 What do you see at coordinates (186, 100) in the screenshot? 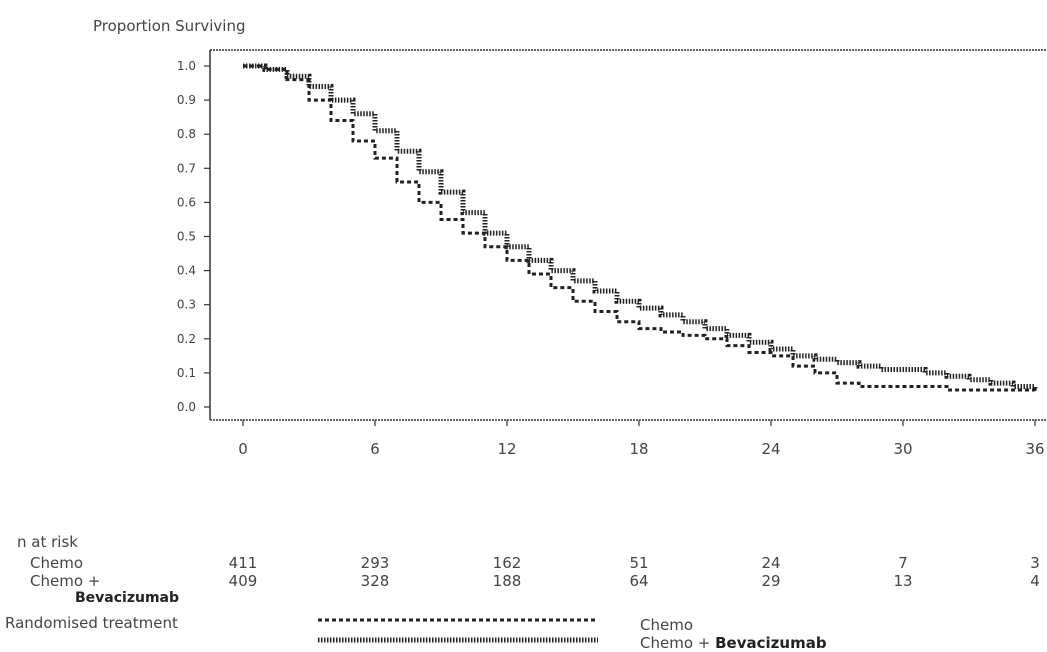
I see `y-tick-label: 0.9` at bounding box center [186, 100].